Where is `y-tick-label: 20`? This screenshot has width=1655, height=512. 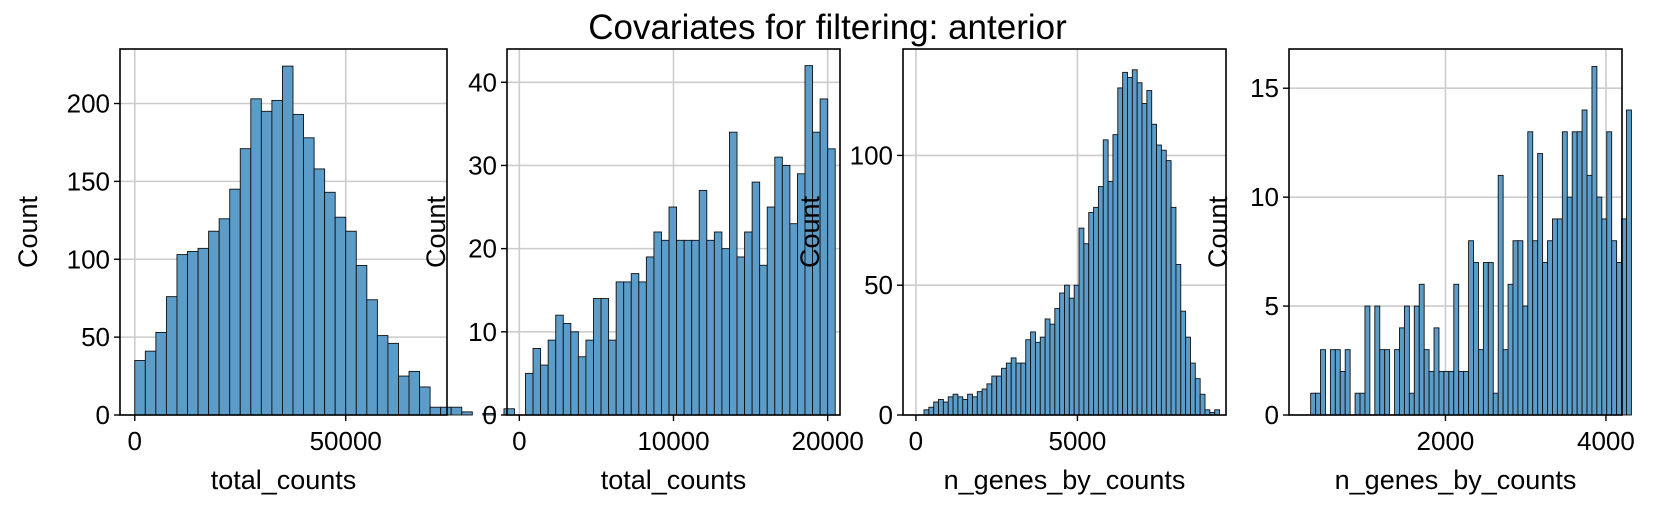
y-tick-label: 20 is located at coordinates (482, 249).